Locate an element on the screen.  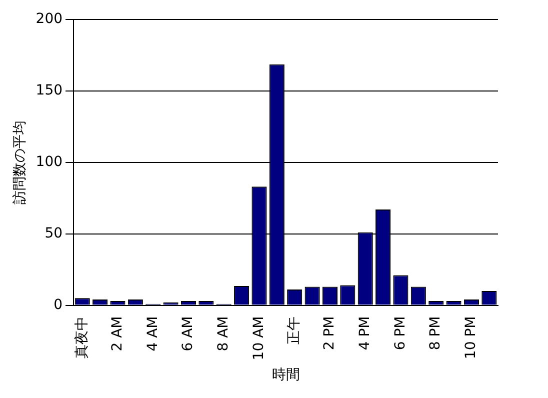
y-tick-label: 150 is located at coordinates (49, 90).